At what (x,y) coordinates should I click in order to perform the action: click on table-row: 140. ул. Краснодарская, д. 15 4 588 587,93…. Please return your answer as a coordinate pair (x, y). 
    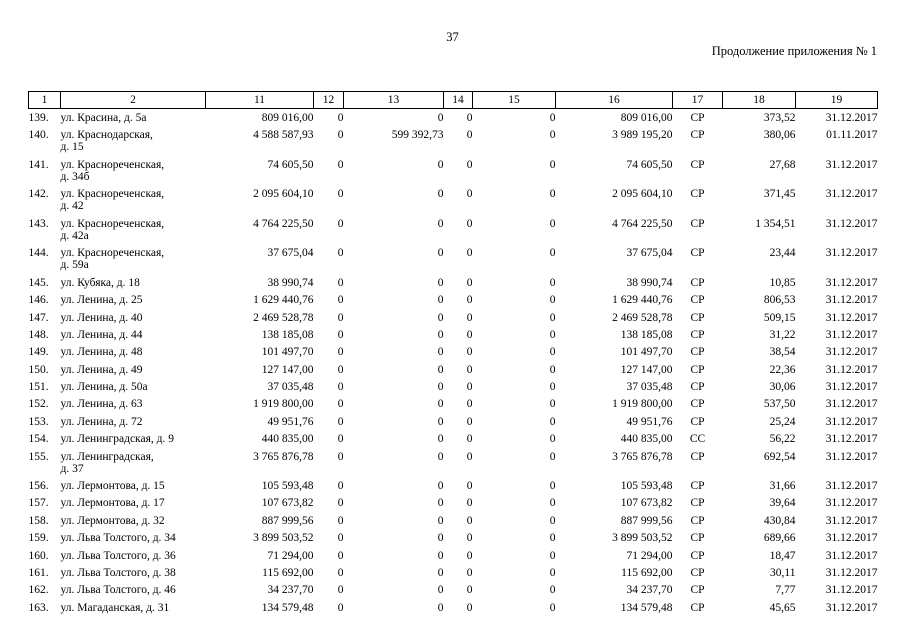
    Looking at the image, I should click on (453, 141).